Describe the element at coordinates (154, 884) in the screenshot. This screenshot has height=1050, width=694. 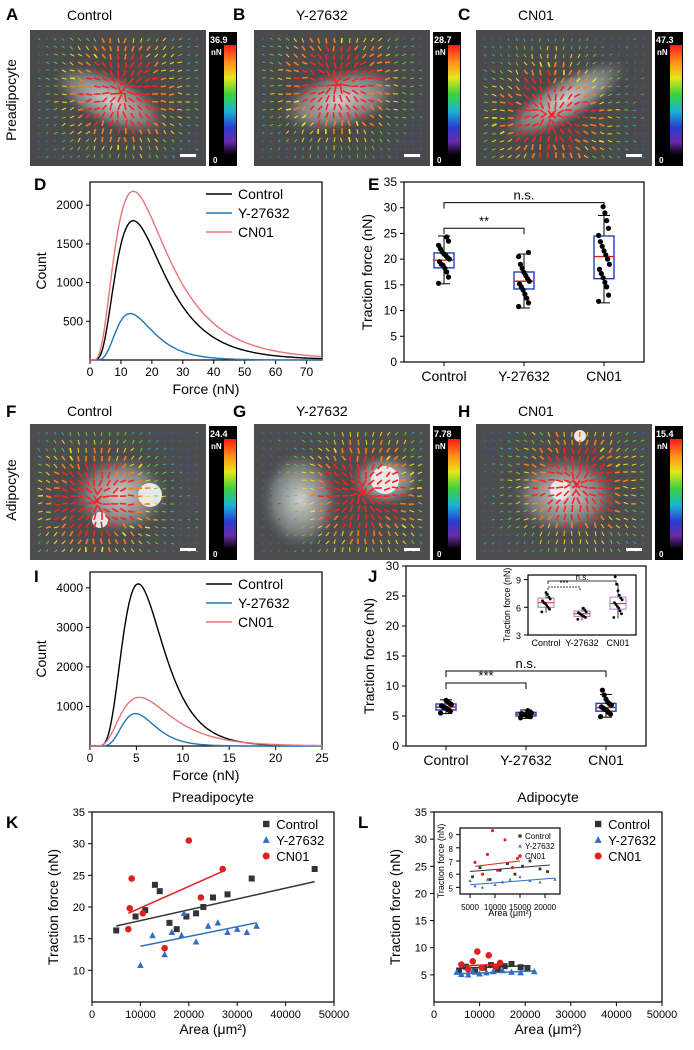
I see `marker-square` at that location.